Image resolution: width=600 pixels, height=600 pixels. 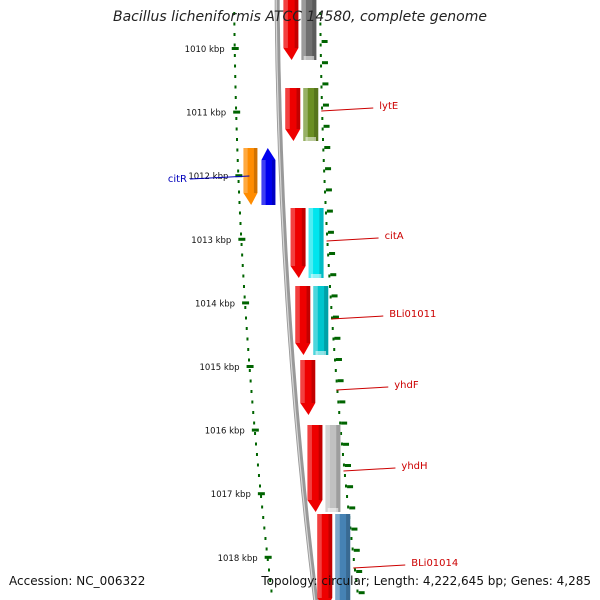 I want to click on track-block-cap, so click(x=311, y=139).